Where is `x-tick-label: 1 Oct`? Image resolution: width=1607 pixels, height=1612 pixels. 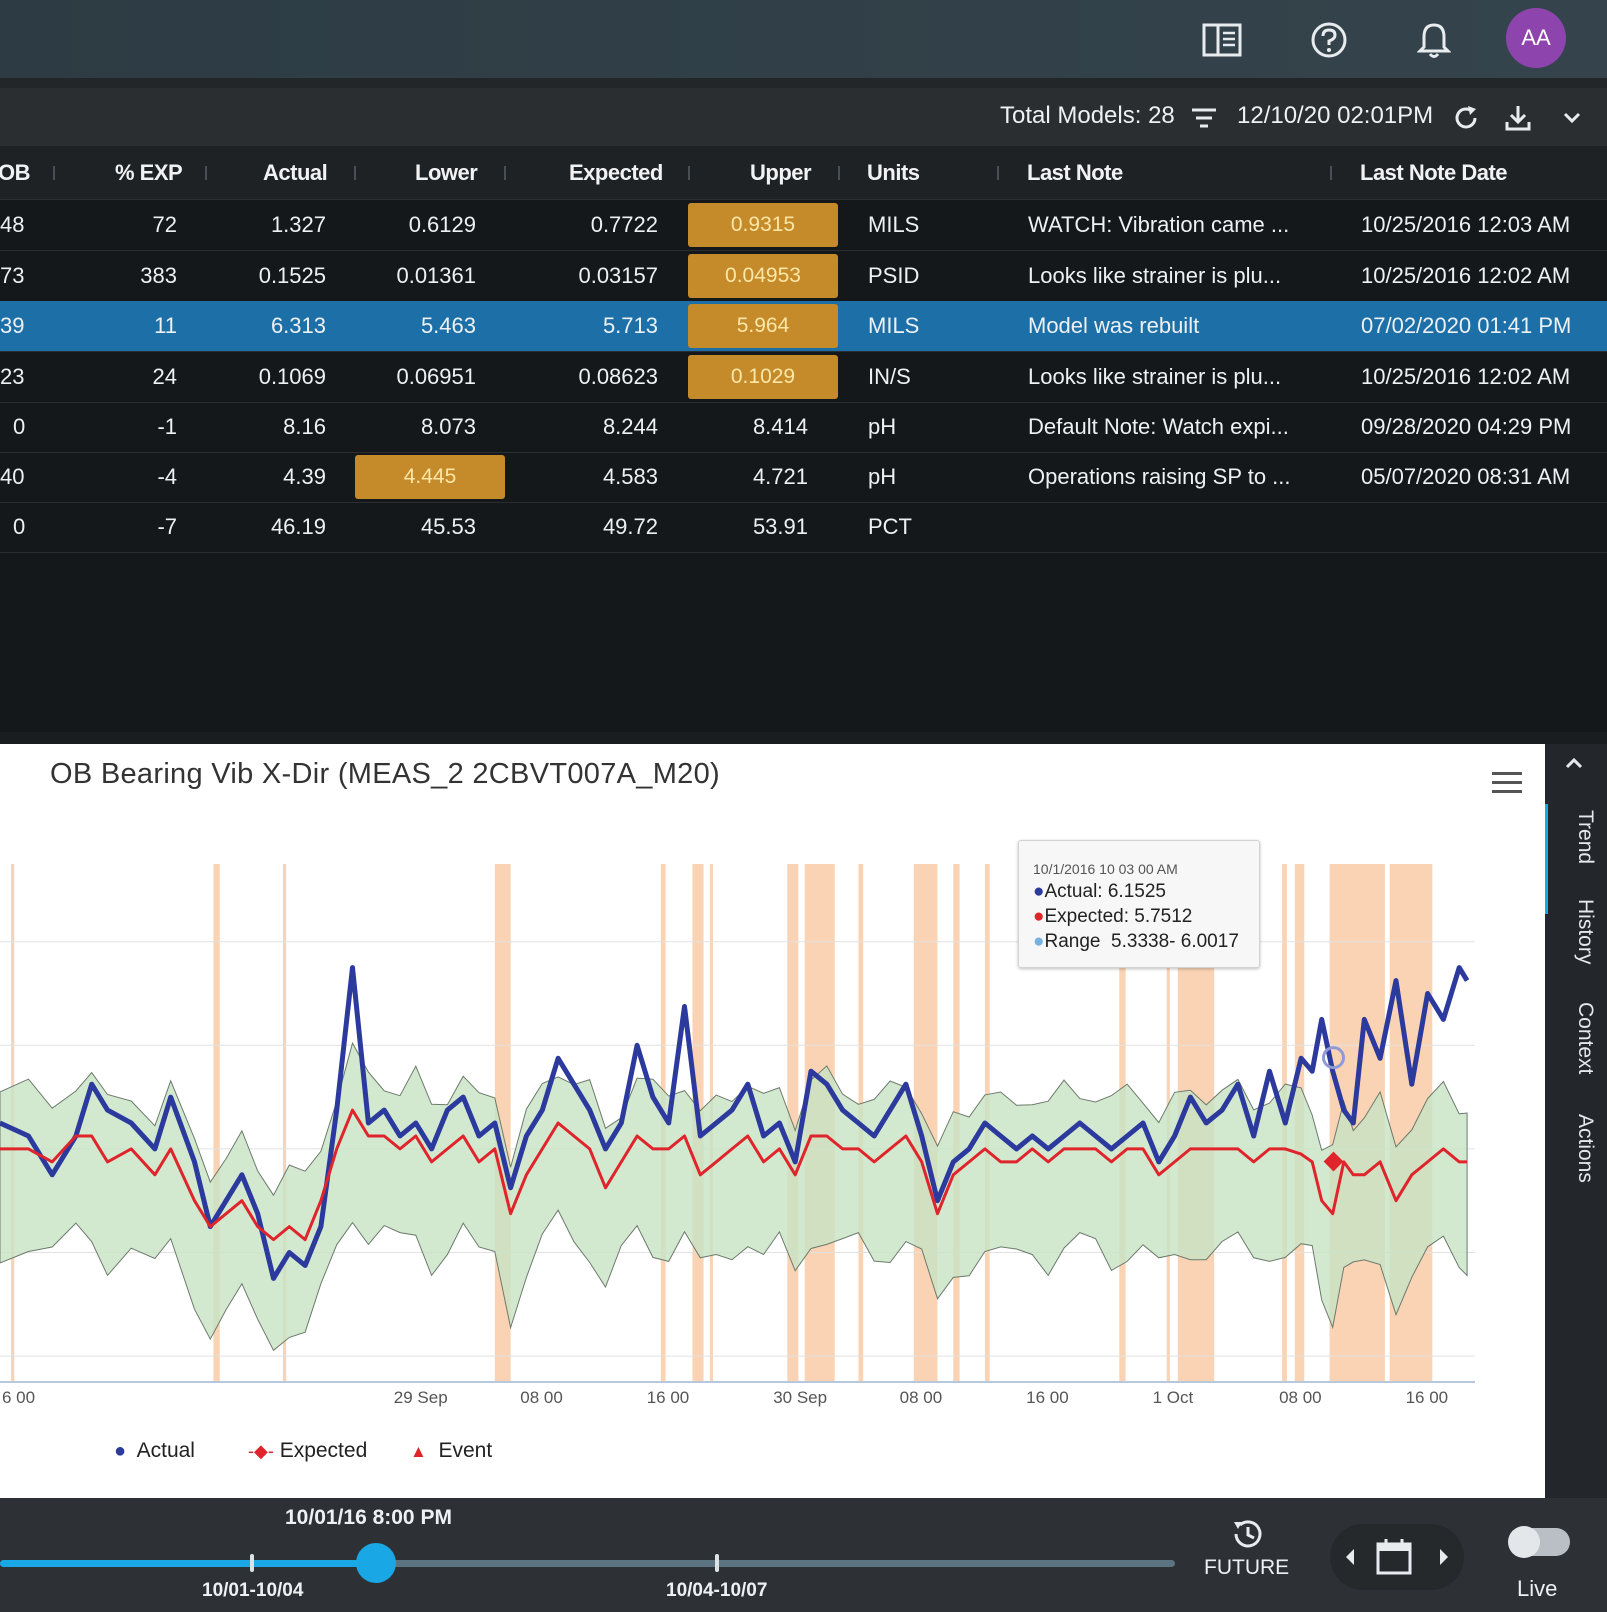 x-tick-label: 1 Oct is located at coordinates (1173, 1397).